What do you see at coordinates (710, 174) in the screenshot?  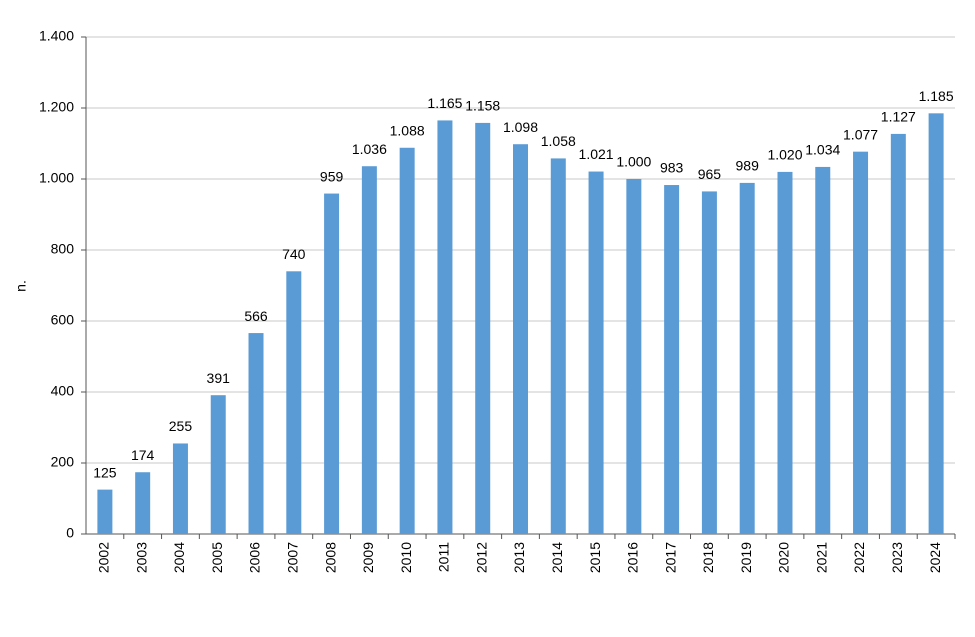 I see `value-label: 965` at bounding box center [710, 174].